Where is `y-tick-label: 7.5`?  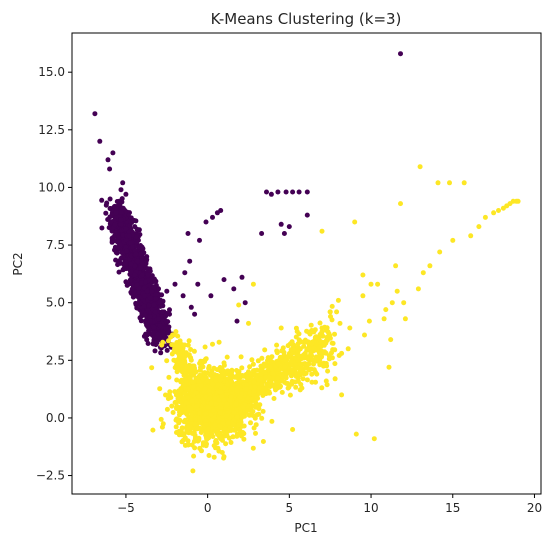
y-tick-label: 7.5 is located at coordinates (55, 245).